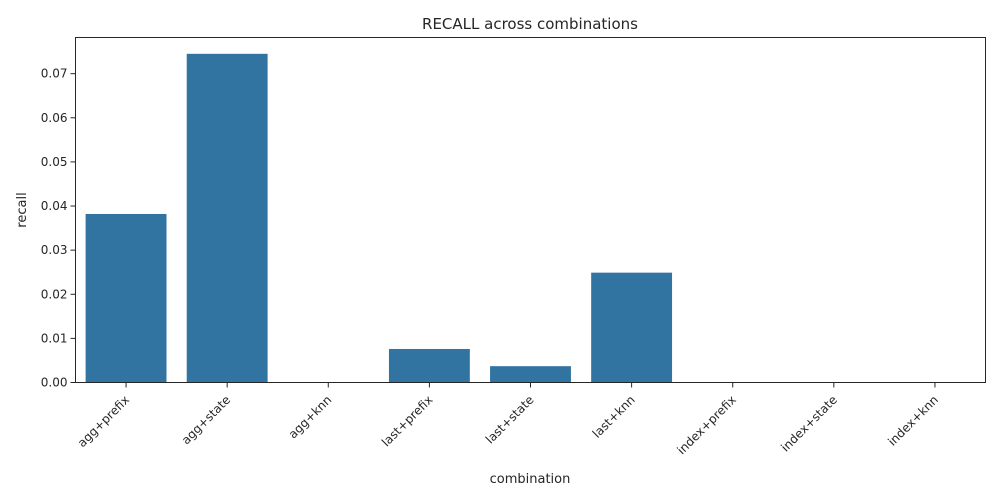 The height and width of the screenshot is (500, 1000). I want to click on x-tick-label: index+state, so click(809, 424).